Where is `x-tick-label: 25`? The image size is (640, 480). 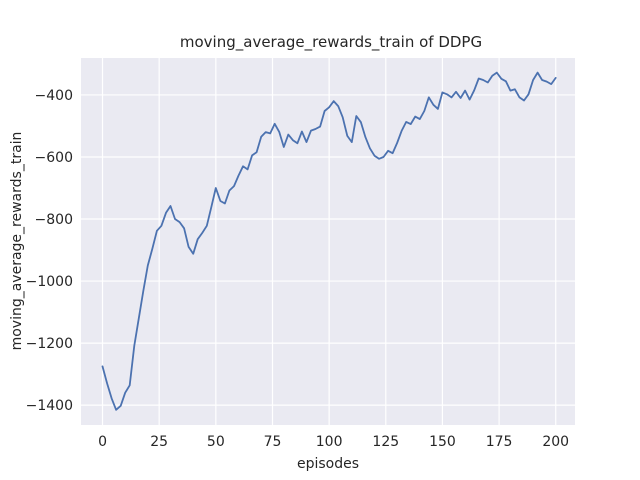 x-tick-label: 25 is located at coordinates (159, 442).